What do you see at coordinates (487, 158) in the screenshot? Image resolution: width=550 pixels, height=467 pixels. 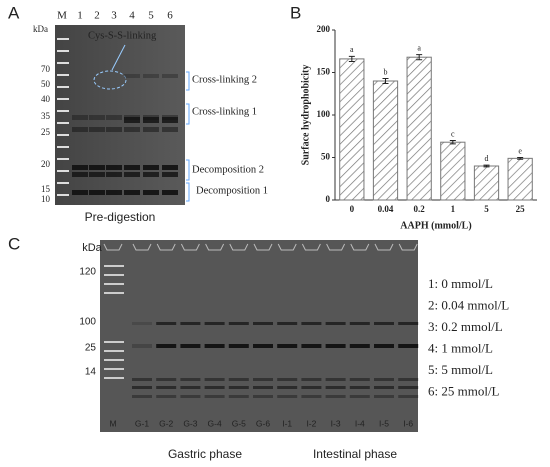 I see `significance-letter: d` at bounding box center [487, 158].